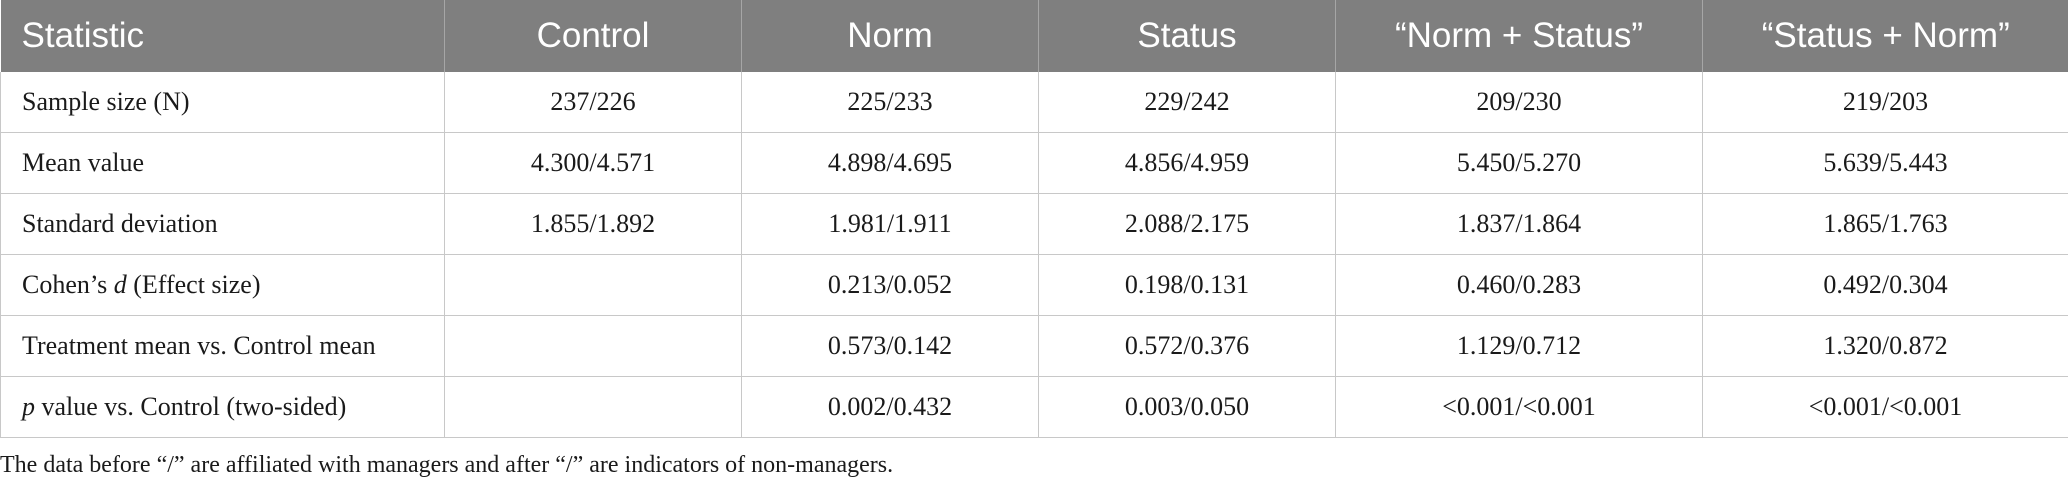  What do you see at coordinates (890, 346) in the screenshot?
I see `cell-norm: 0.573/0.142` at bounding box center [890, 346].